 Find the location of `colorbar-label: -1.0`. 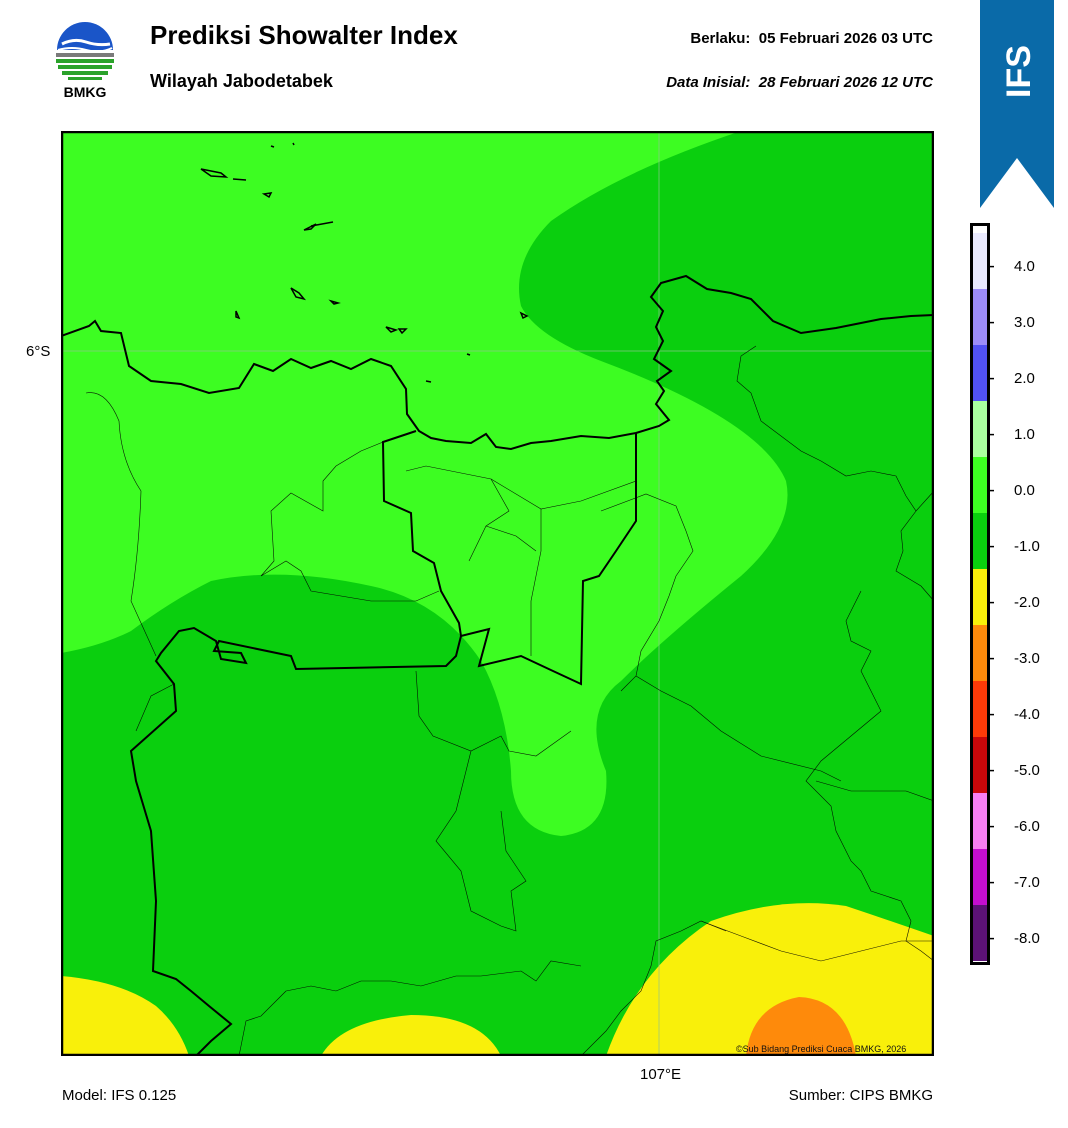

colorbar-label: -1.0 is located at coordinates (1027, 546).